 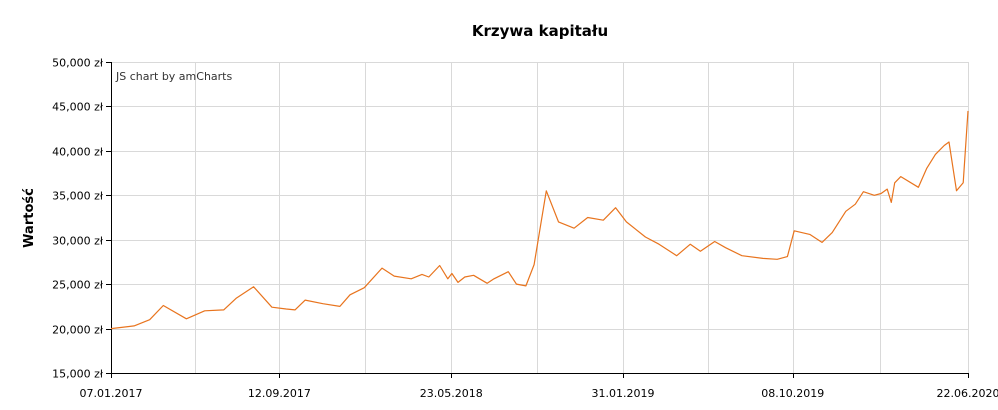 What do you see at coordinates (29, 218) in the screenshot?
I see `y-axis-label: Wartość` at bounding box center [29, 218].